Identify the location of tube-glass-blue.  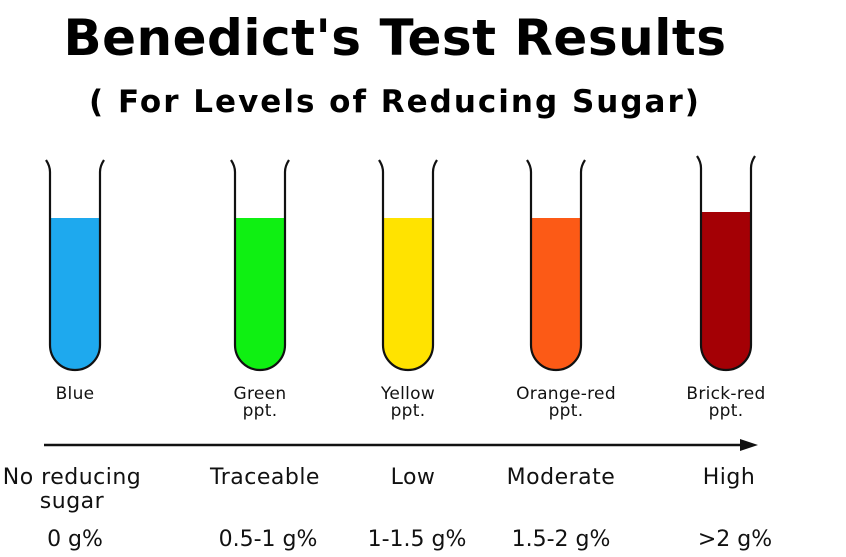
(75, 265).